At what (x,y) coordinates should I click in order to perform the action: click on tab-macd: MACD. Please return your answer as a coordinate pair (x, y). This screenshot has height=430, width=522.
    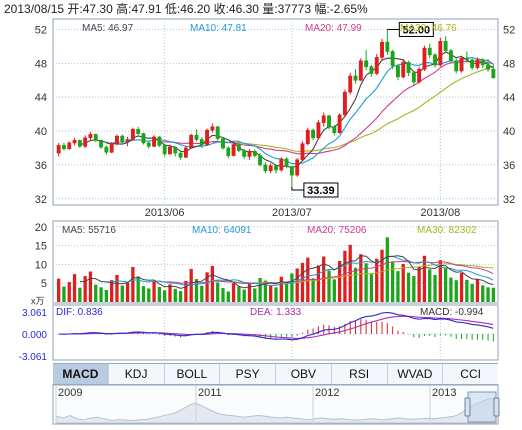
    Looking at the image, I should click on (81, 374).